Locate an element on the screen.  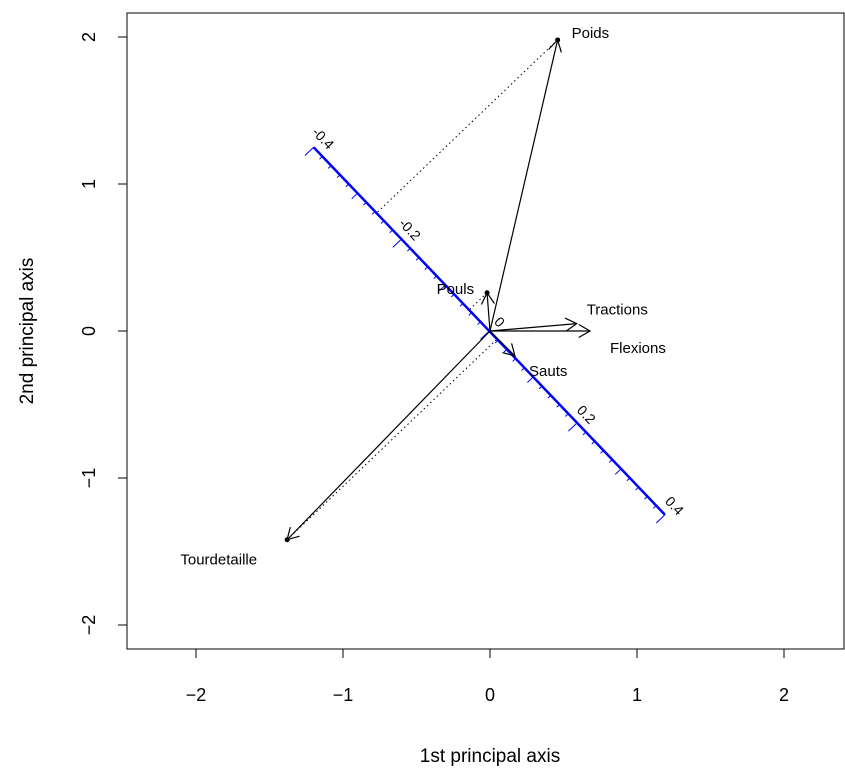
label-tourdetaille: Tourdetaille is located at coordinates (218, 560).